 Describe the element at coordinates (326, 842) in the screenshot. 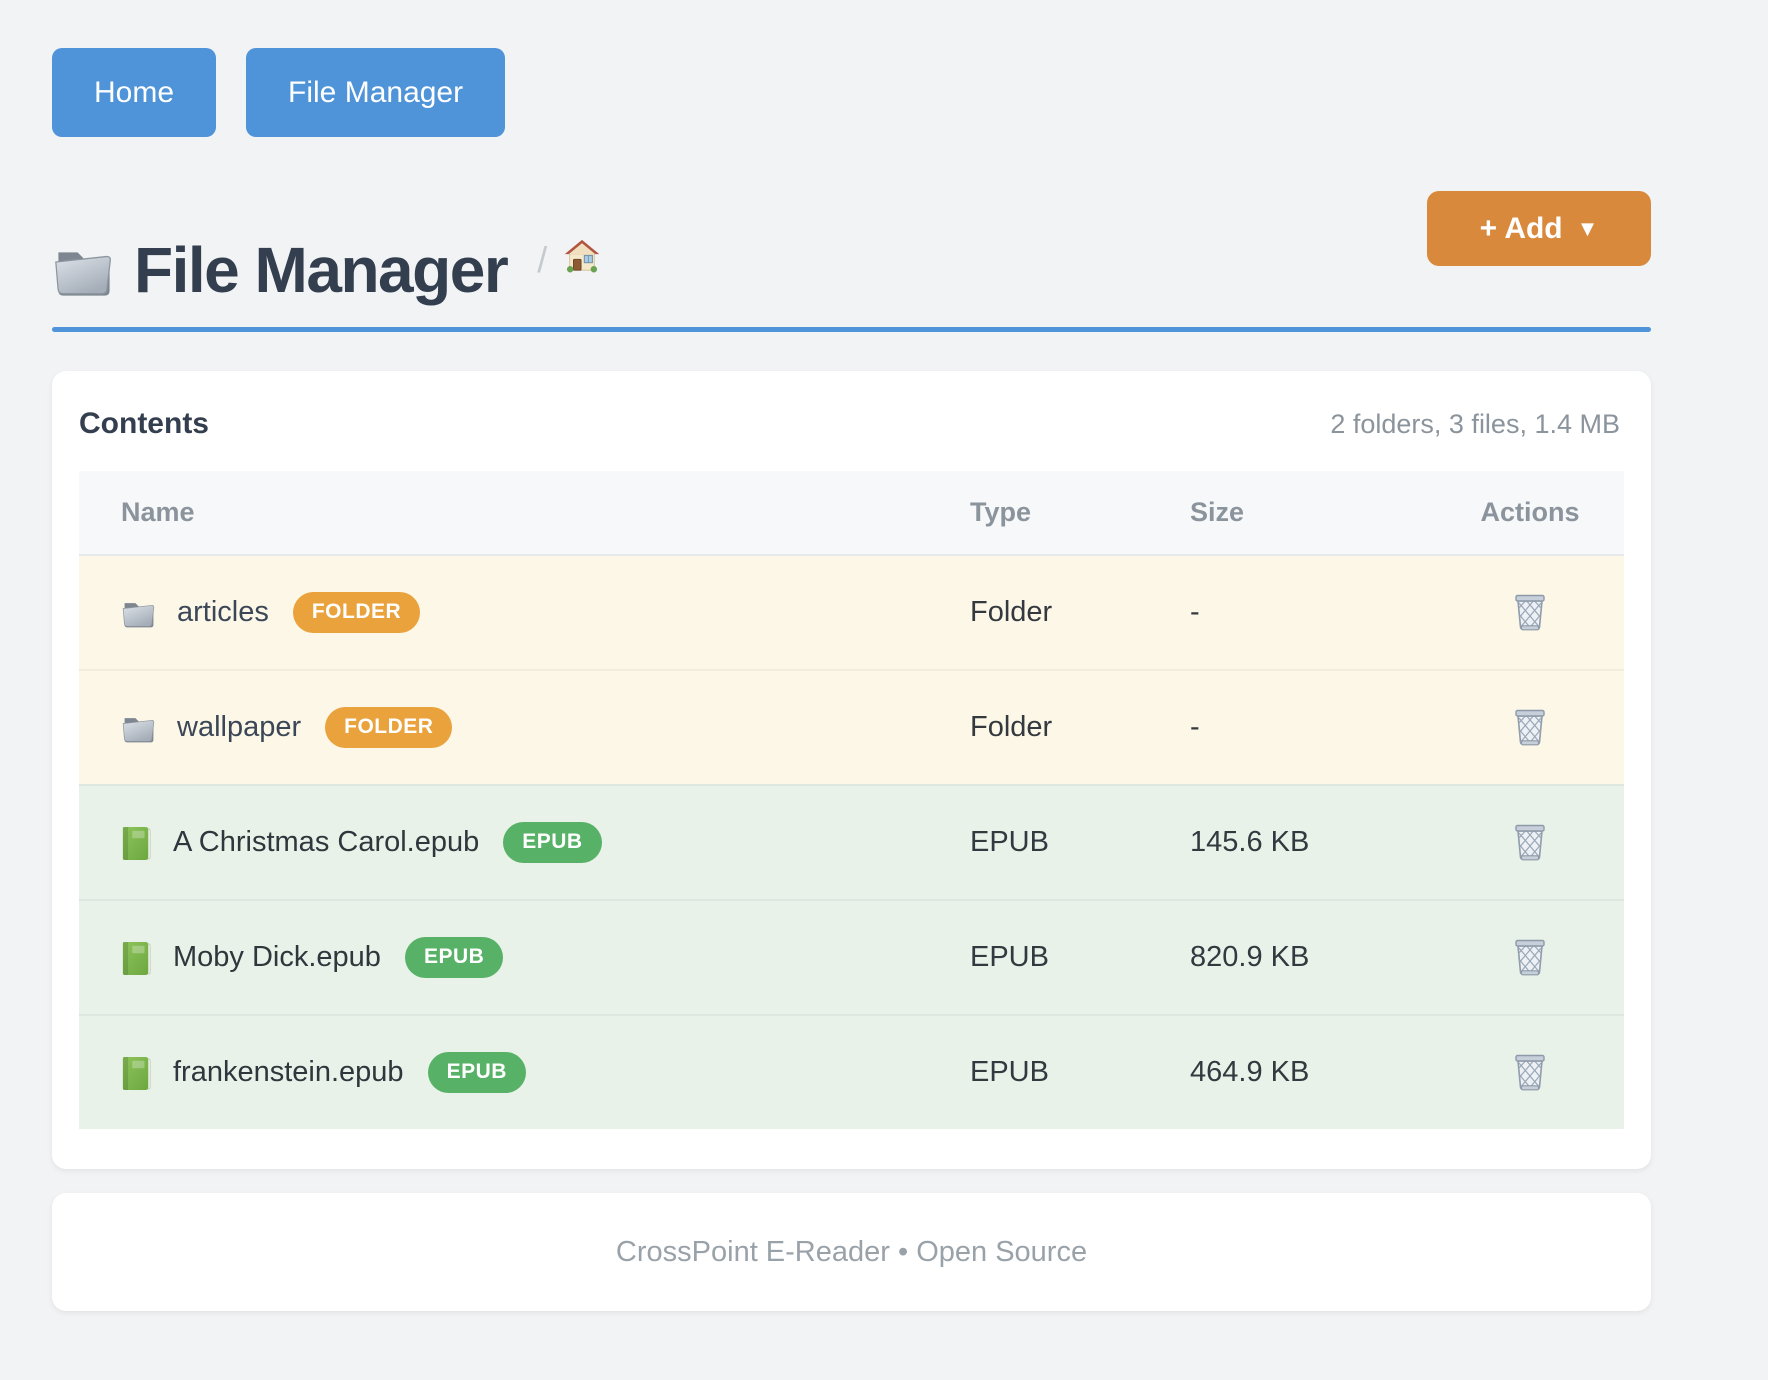

I see `item-name-link: A Christmas Carol.epub` at that location.